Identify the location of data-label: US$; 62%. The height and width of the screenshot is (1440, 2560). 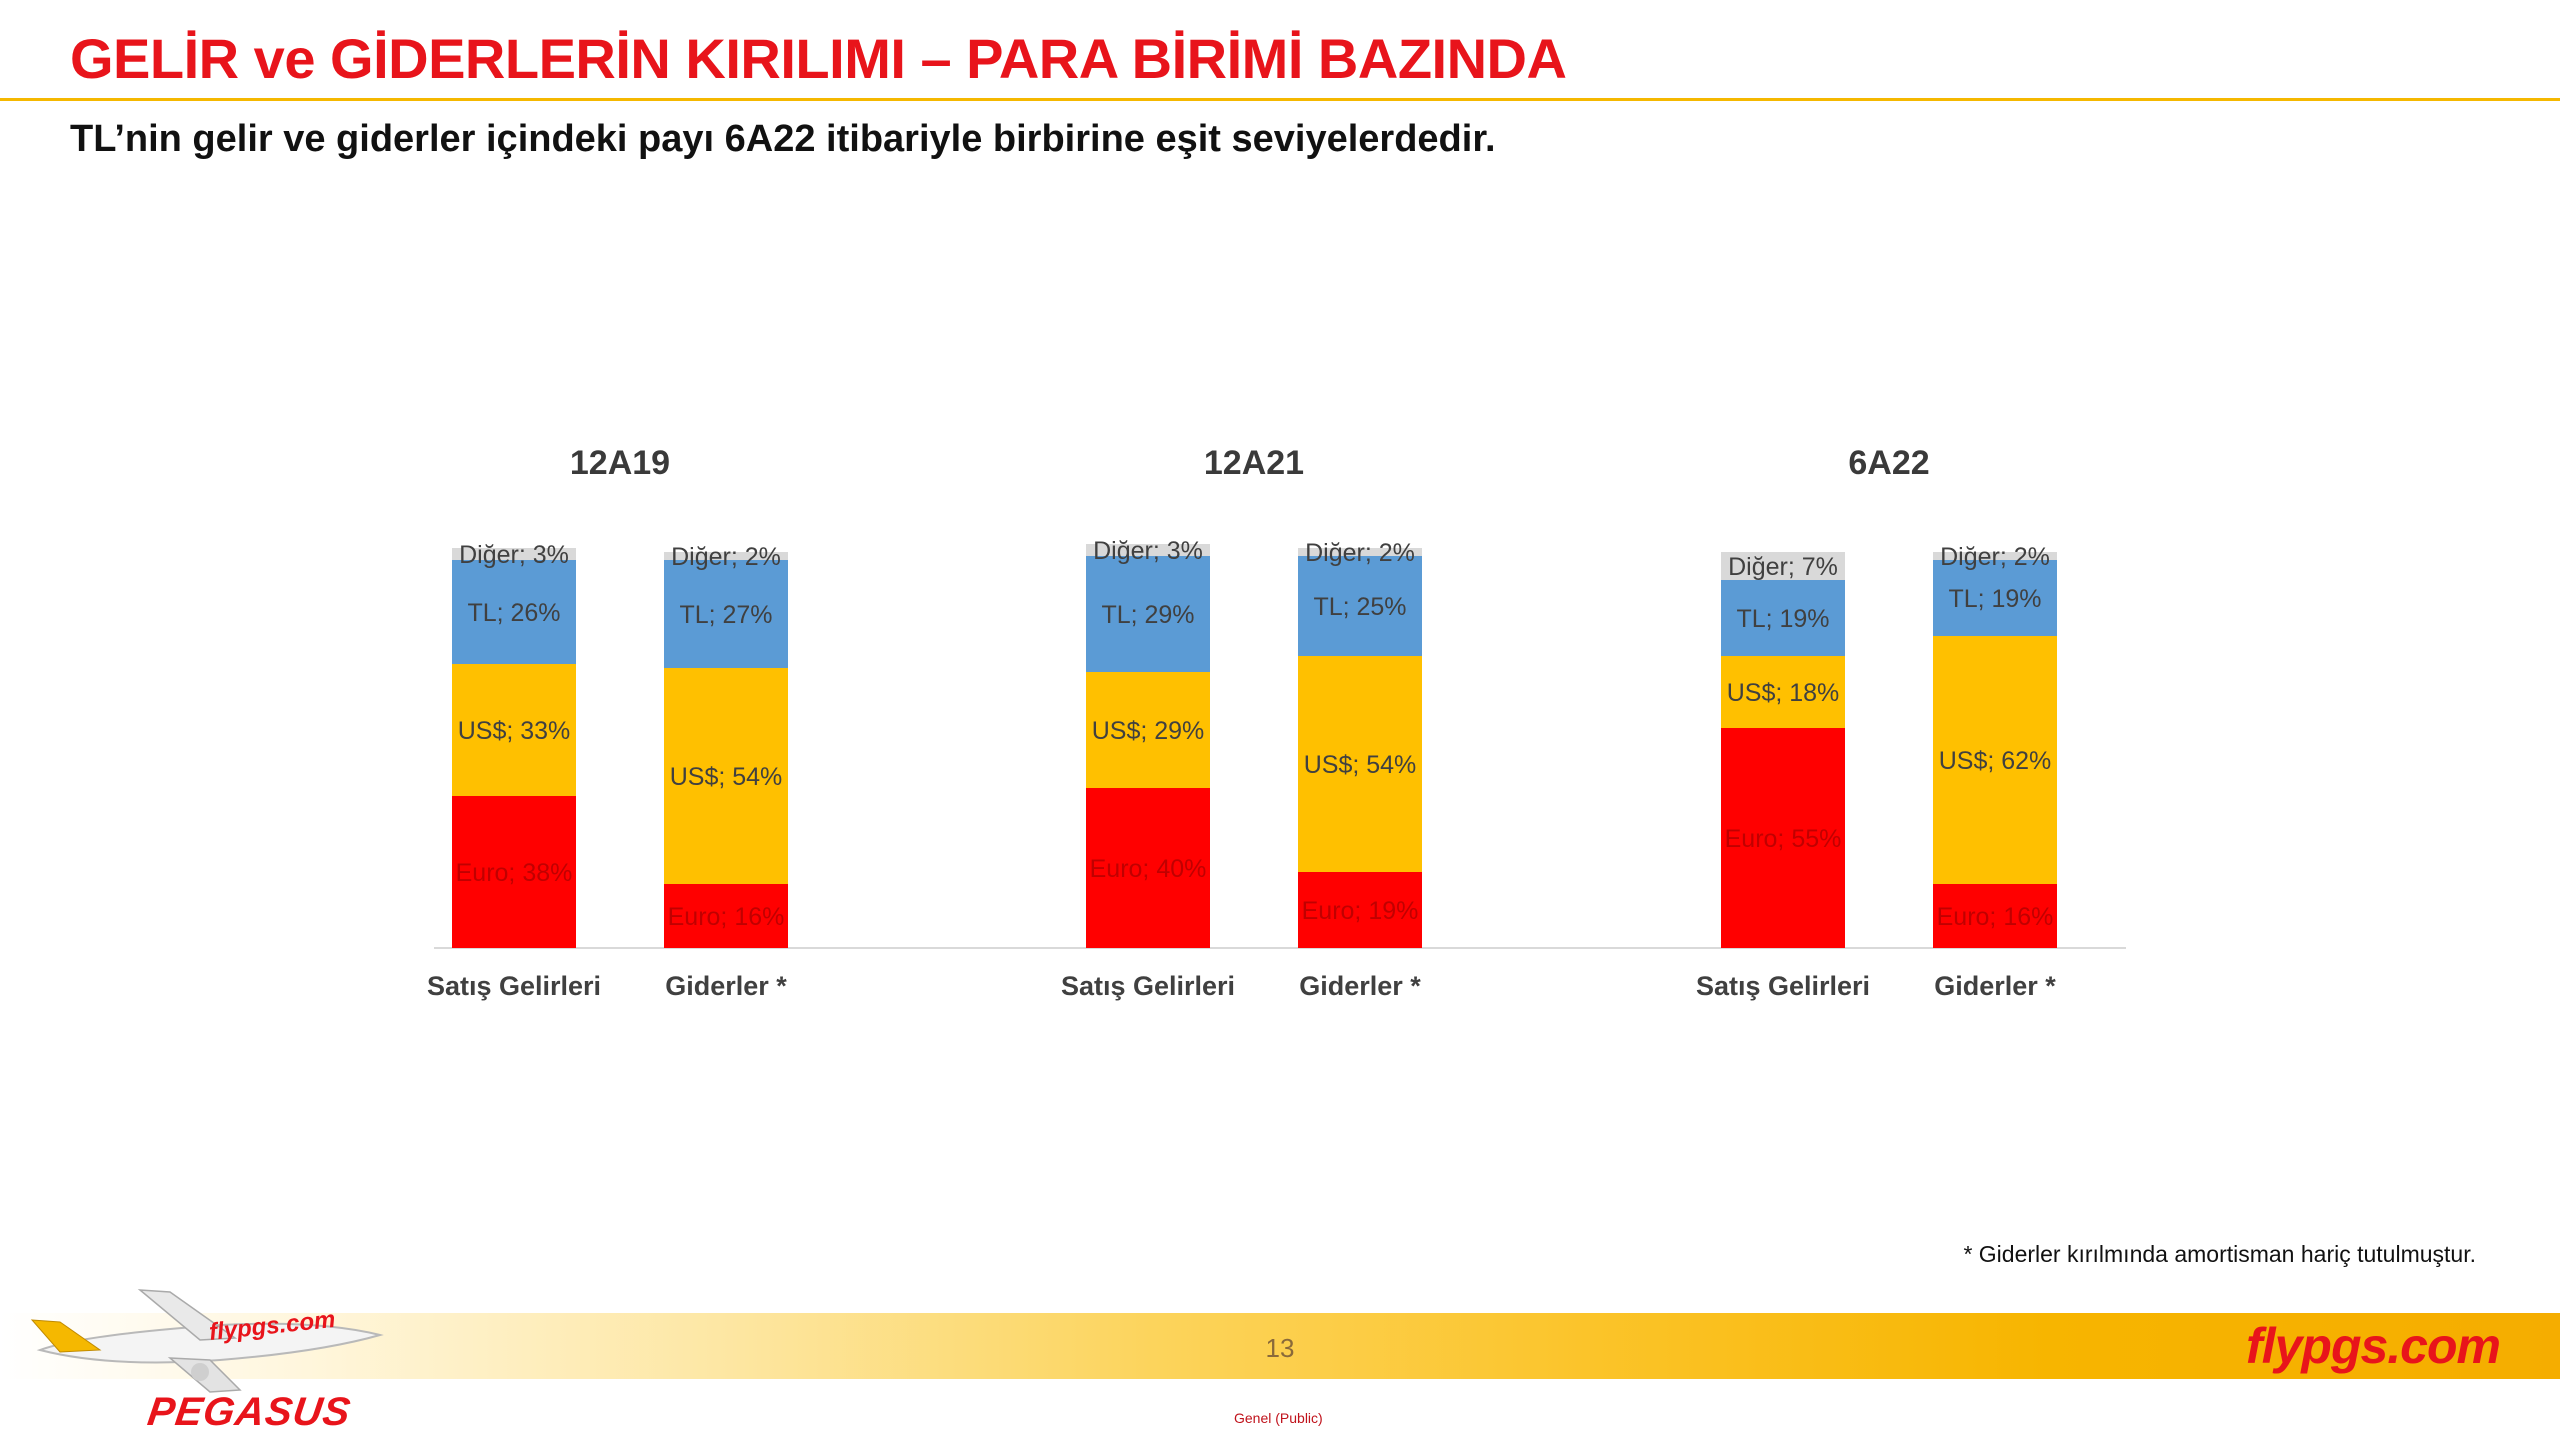
(1995, 761).